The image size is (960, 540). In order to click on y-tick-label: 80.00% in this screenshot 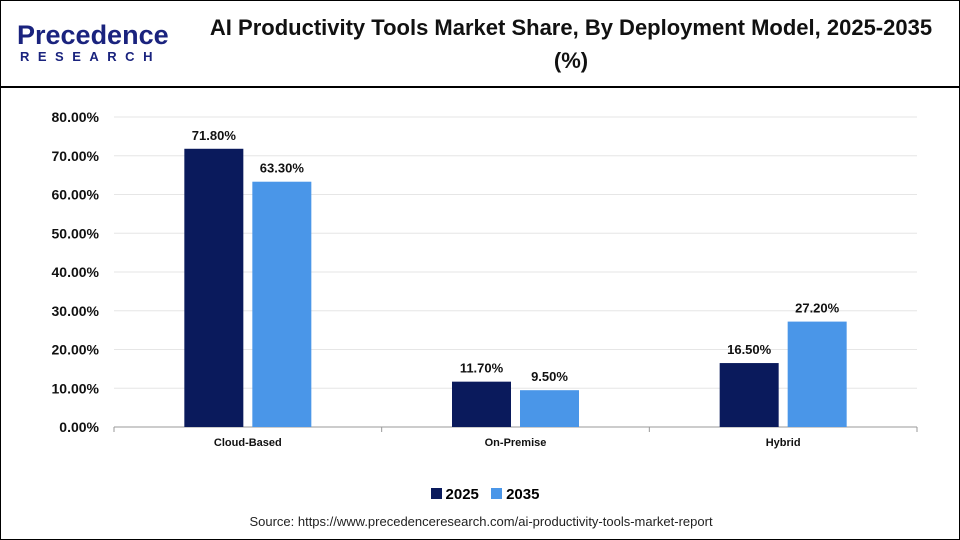, I will do `click(76, 117)`.